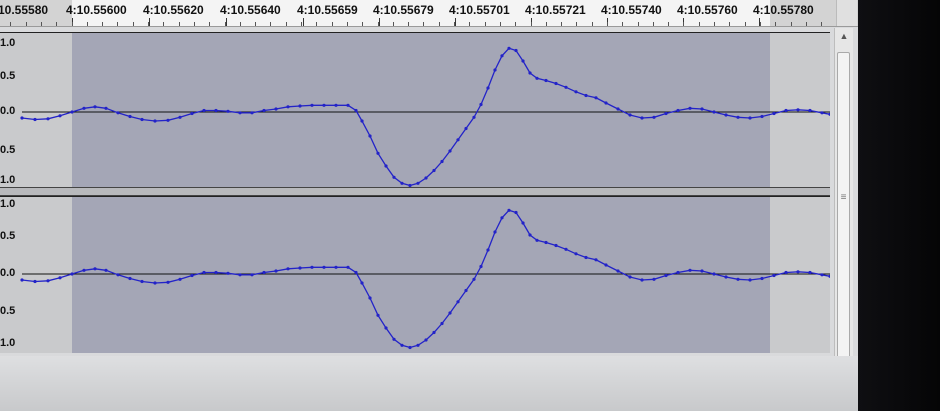 The image size is (940, 411). What do you see at coordinates (843, 205) in the screenshot?
I see `scrollbar-thumb: ≡` at bounding box center [843, 205].